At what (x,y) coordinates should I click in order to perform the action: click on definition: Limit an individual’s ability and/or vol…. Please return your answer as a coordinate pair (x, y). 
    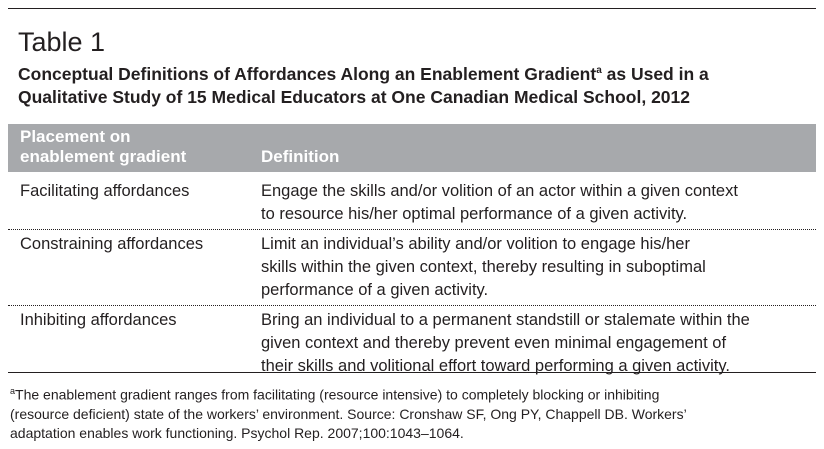
    Looking at the image, I should click on (475, 244).